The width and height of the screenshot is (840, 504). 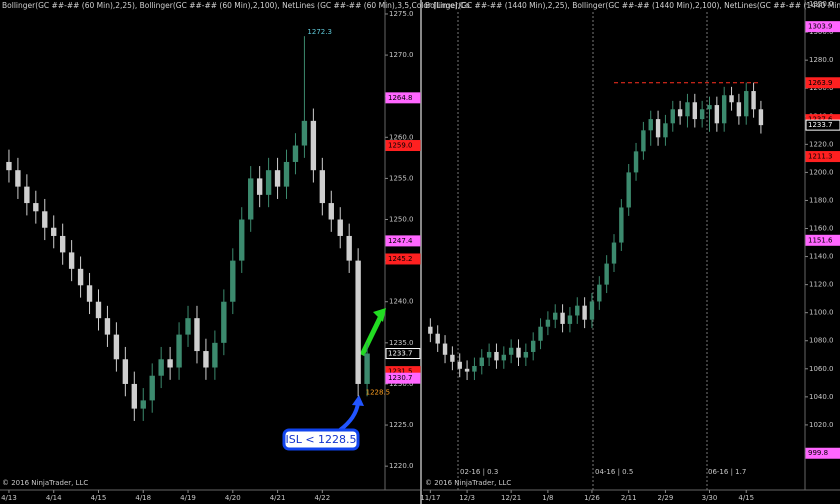 I want to click on y-tick-label: 1240.0, so click(x=401, y=302).